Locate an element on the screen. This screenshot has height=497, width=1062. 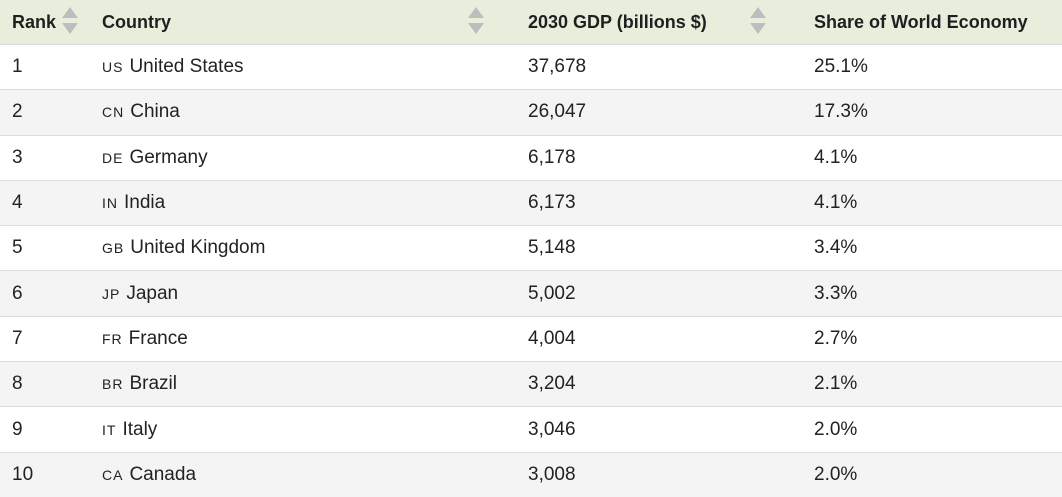
share-cell: 3.3% is located at coordinates (932, 293).